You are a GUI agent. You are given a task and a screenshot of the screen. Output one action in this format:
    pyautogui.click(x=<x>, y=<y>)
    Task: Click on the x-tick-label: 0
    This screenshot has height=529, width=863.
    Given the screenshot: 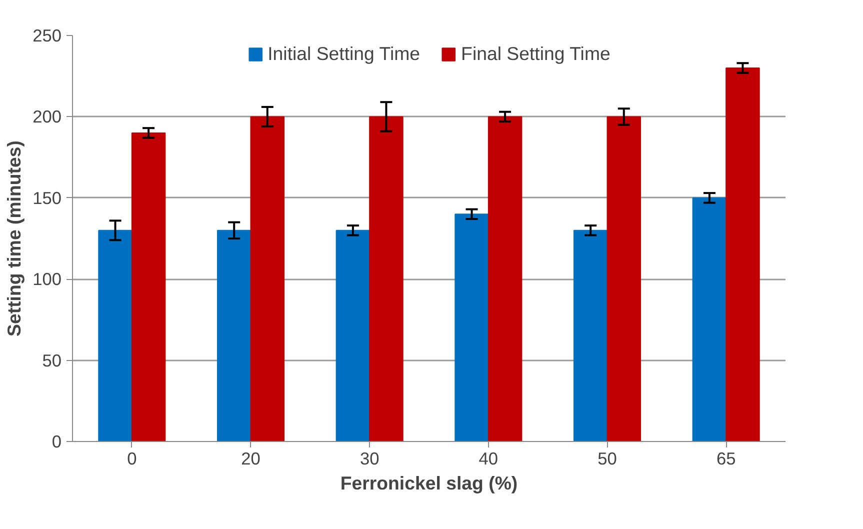 What is the action you would take?
    pyautogui.click(x=132, y=458)
    